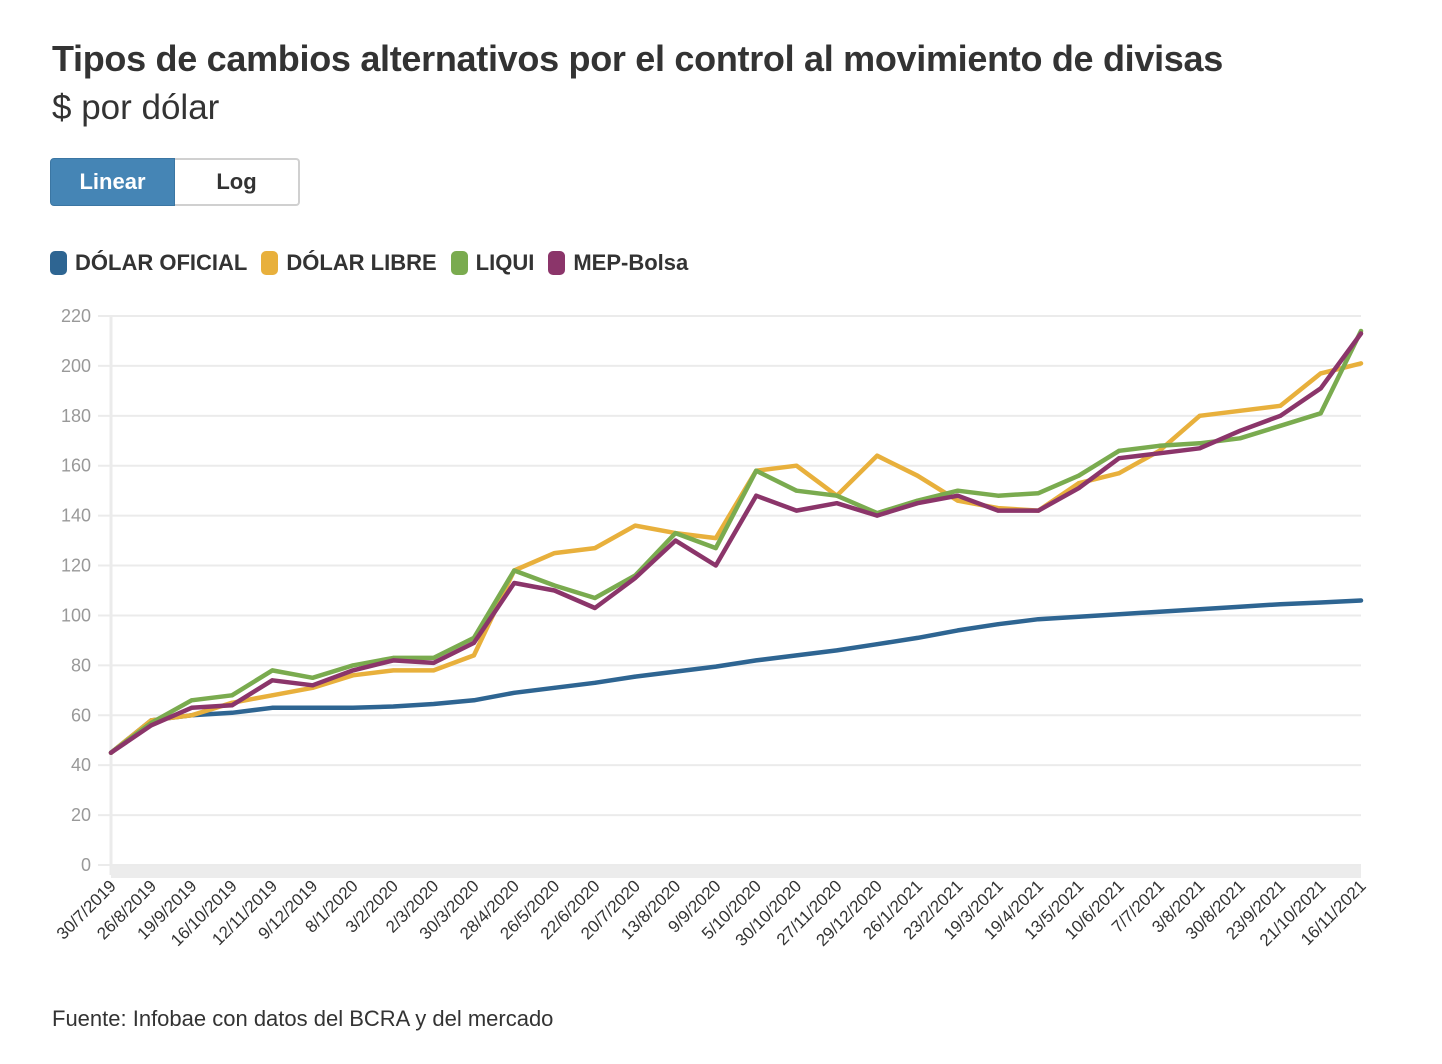 The width and height of the screenshot is (1442, 1064). I want to click on legend-item-liqui: LIQUI, so click(492, 263).